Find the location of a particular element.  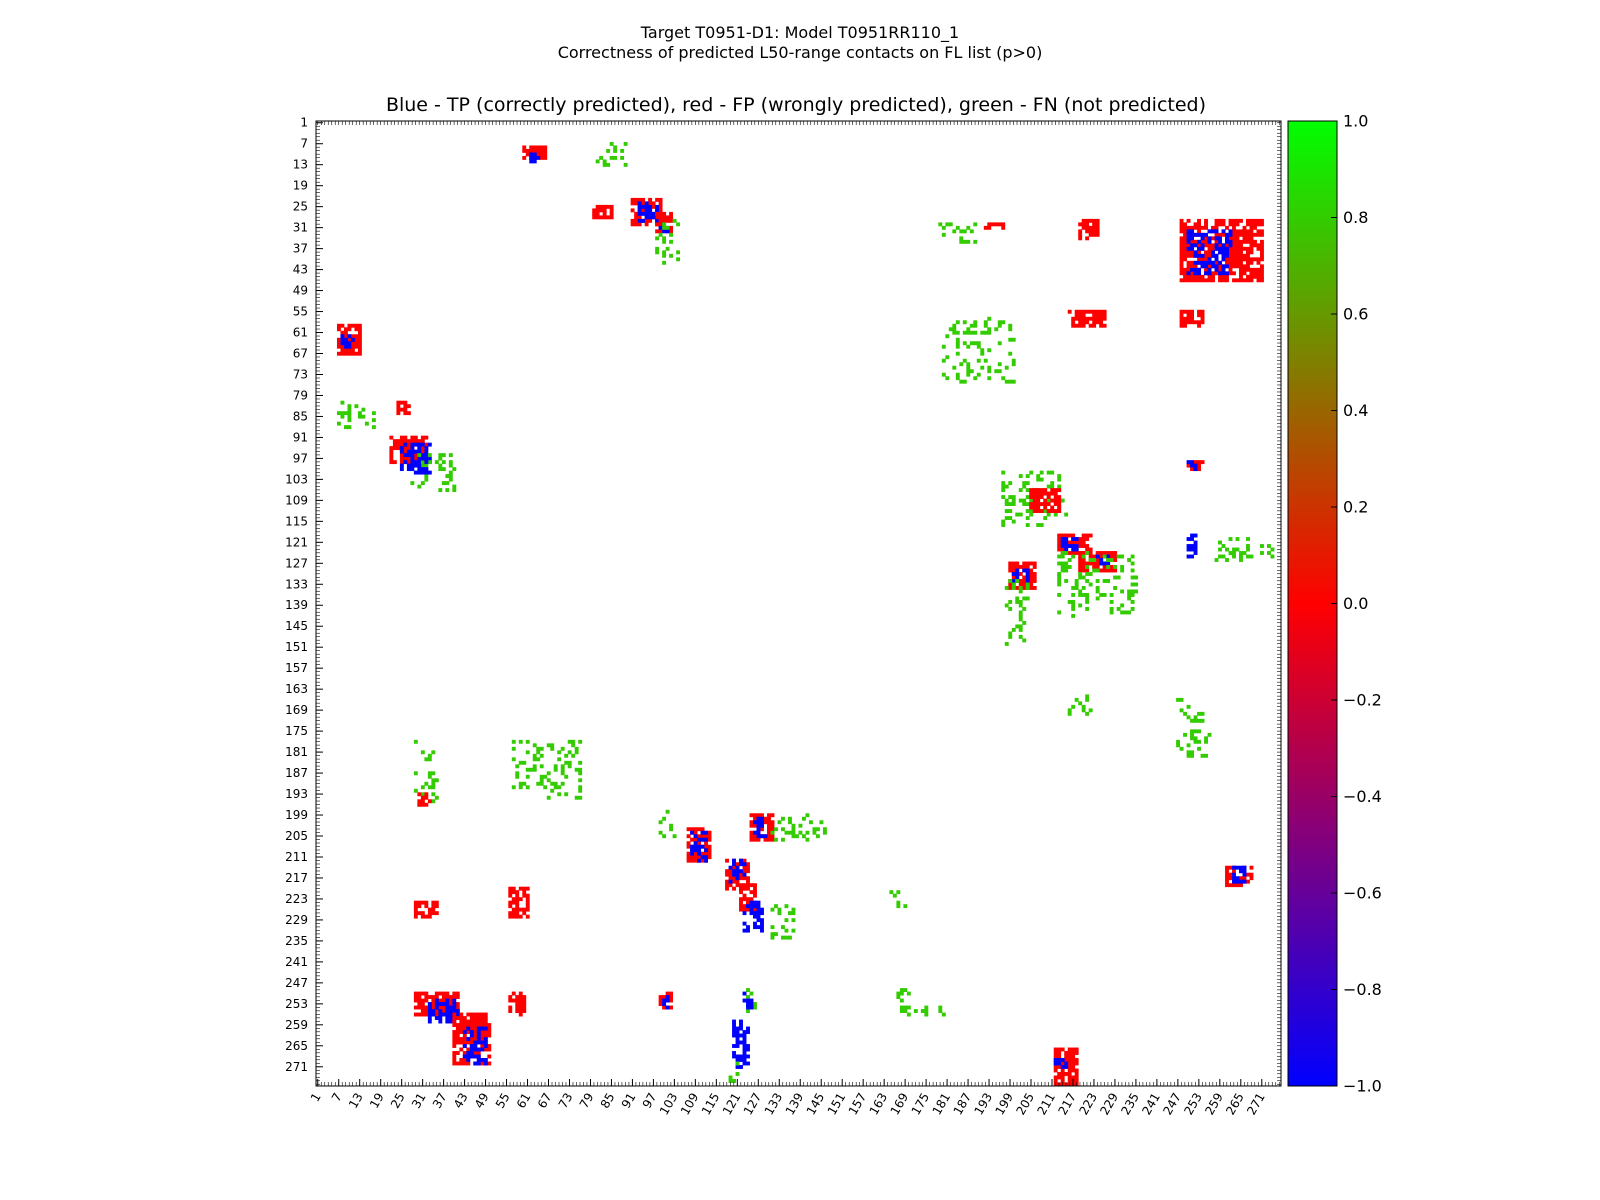

x-tick-label: 157 is located at coordinates (858, 1104).